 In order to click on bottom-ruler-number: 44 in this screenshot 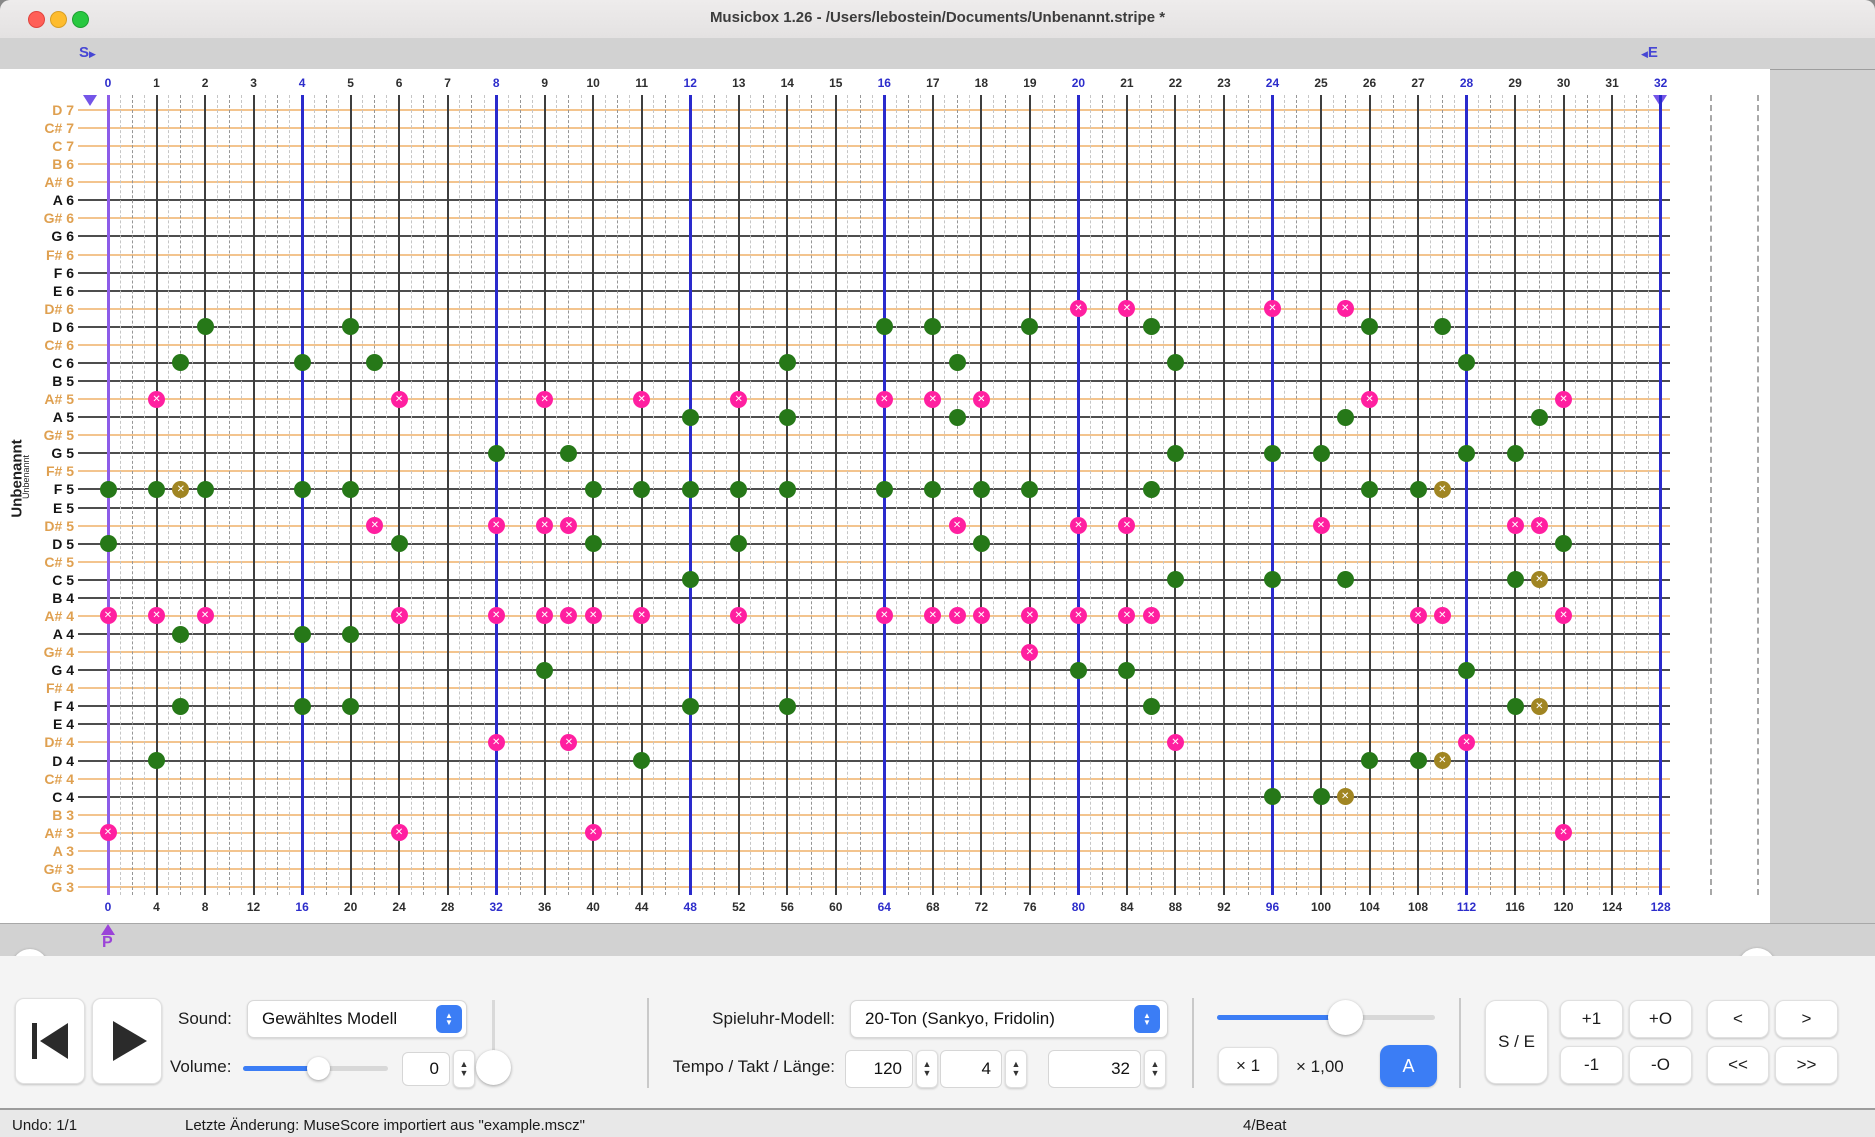, I will do `click(642, 907)`.